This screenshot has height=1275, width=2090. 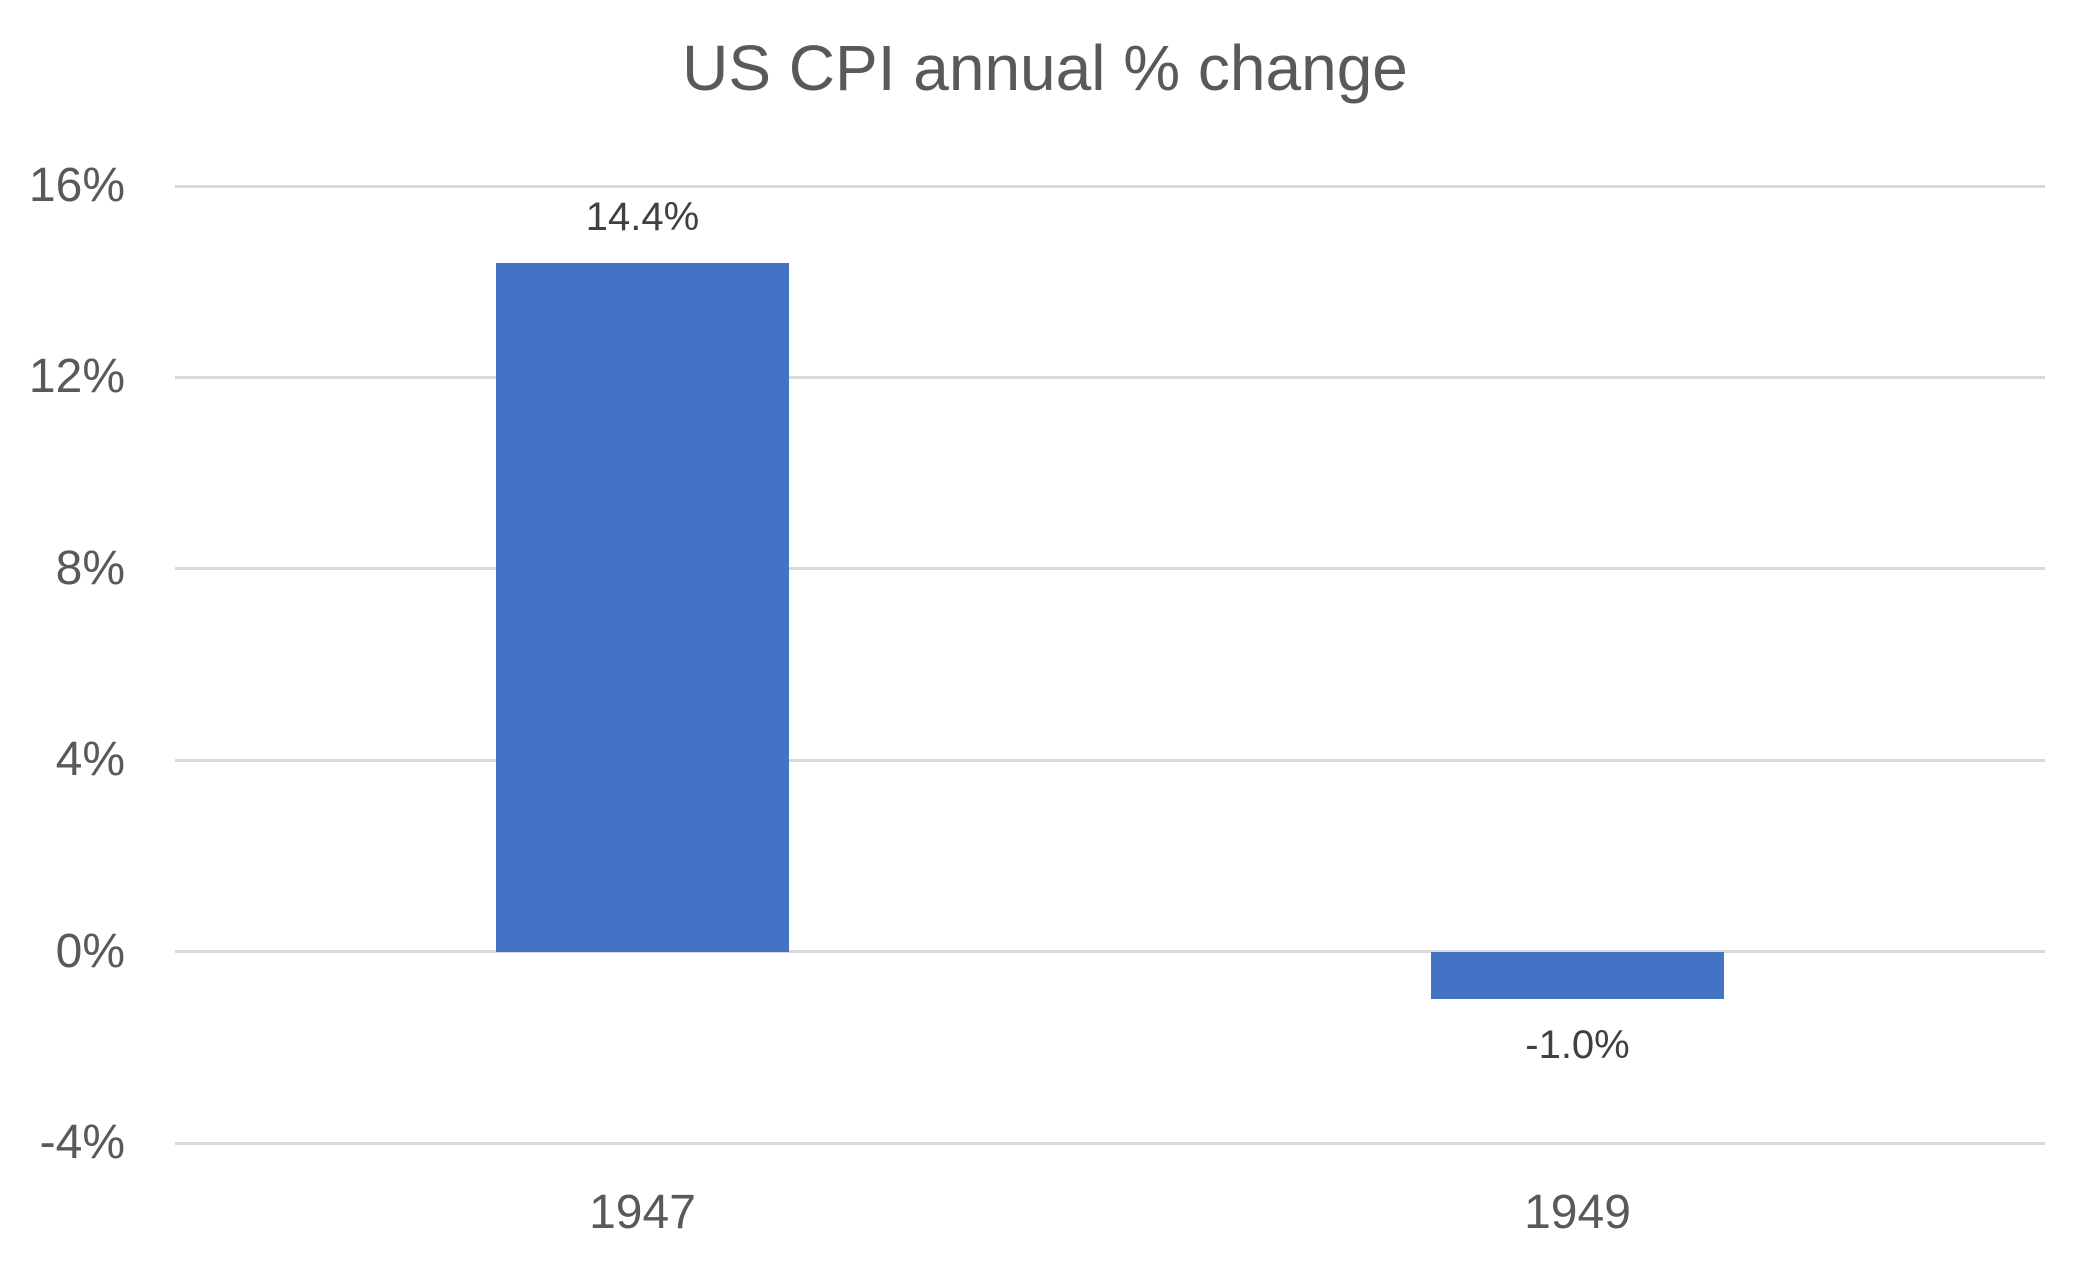 What do you see at coordinates (1577, 1045) in the screenshot?
I see `data-label-1949: -1.0%` at bounding box center [1577, 1045].